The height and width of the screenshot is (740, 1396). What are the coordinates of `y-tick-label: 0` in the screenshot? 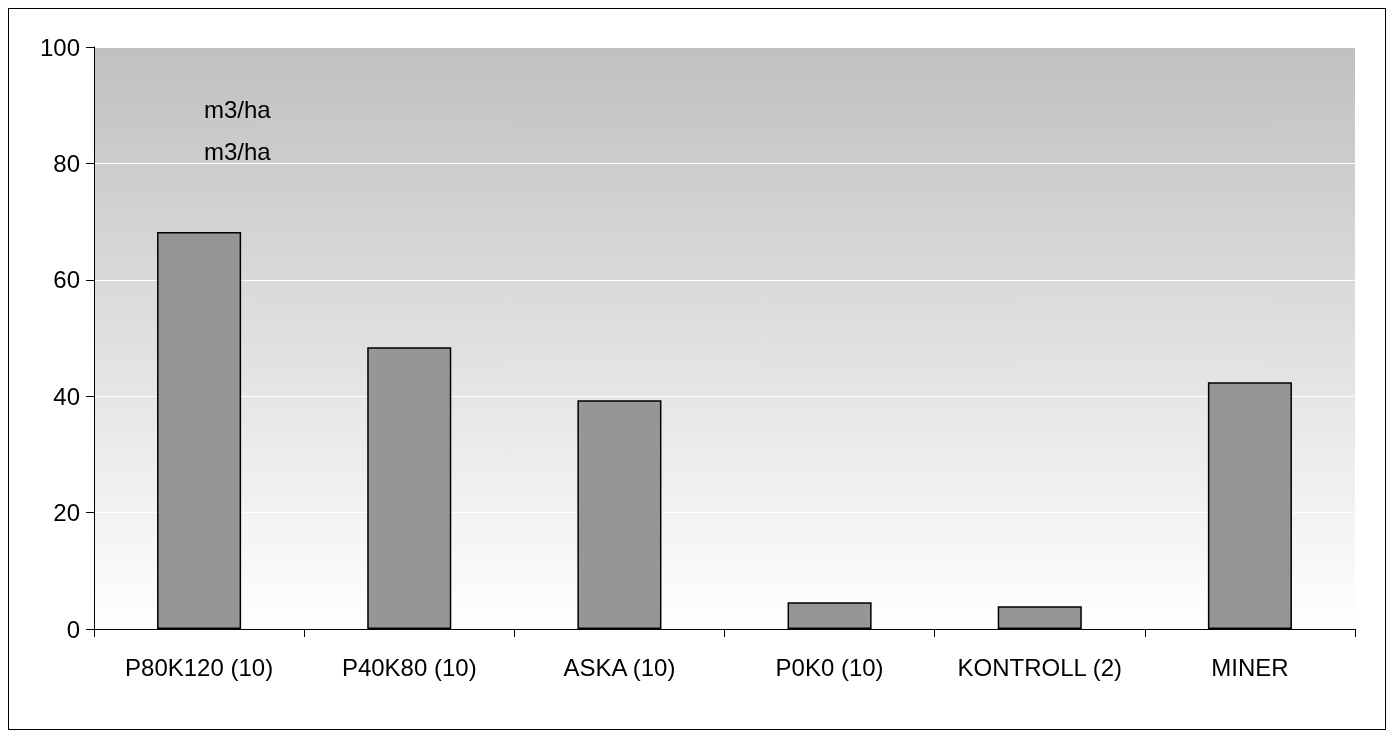 It's located at (73, 629).